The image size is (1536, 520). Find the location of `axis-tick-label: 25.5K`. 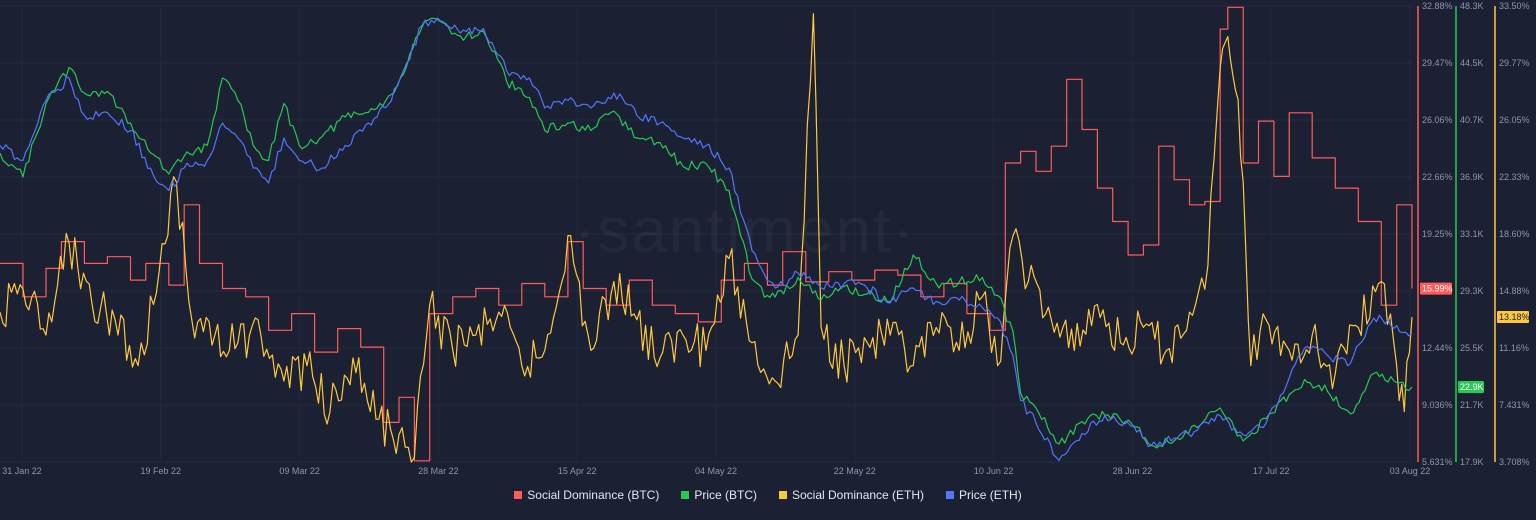

axis-tick-label: 25.5K is located at coordinates (1472, 348).